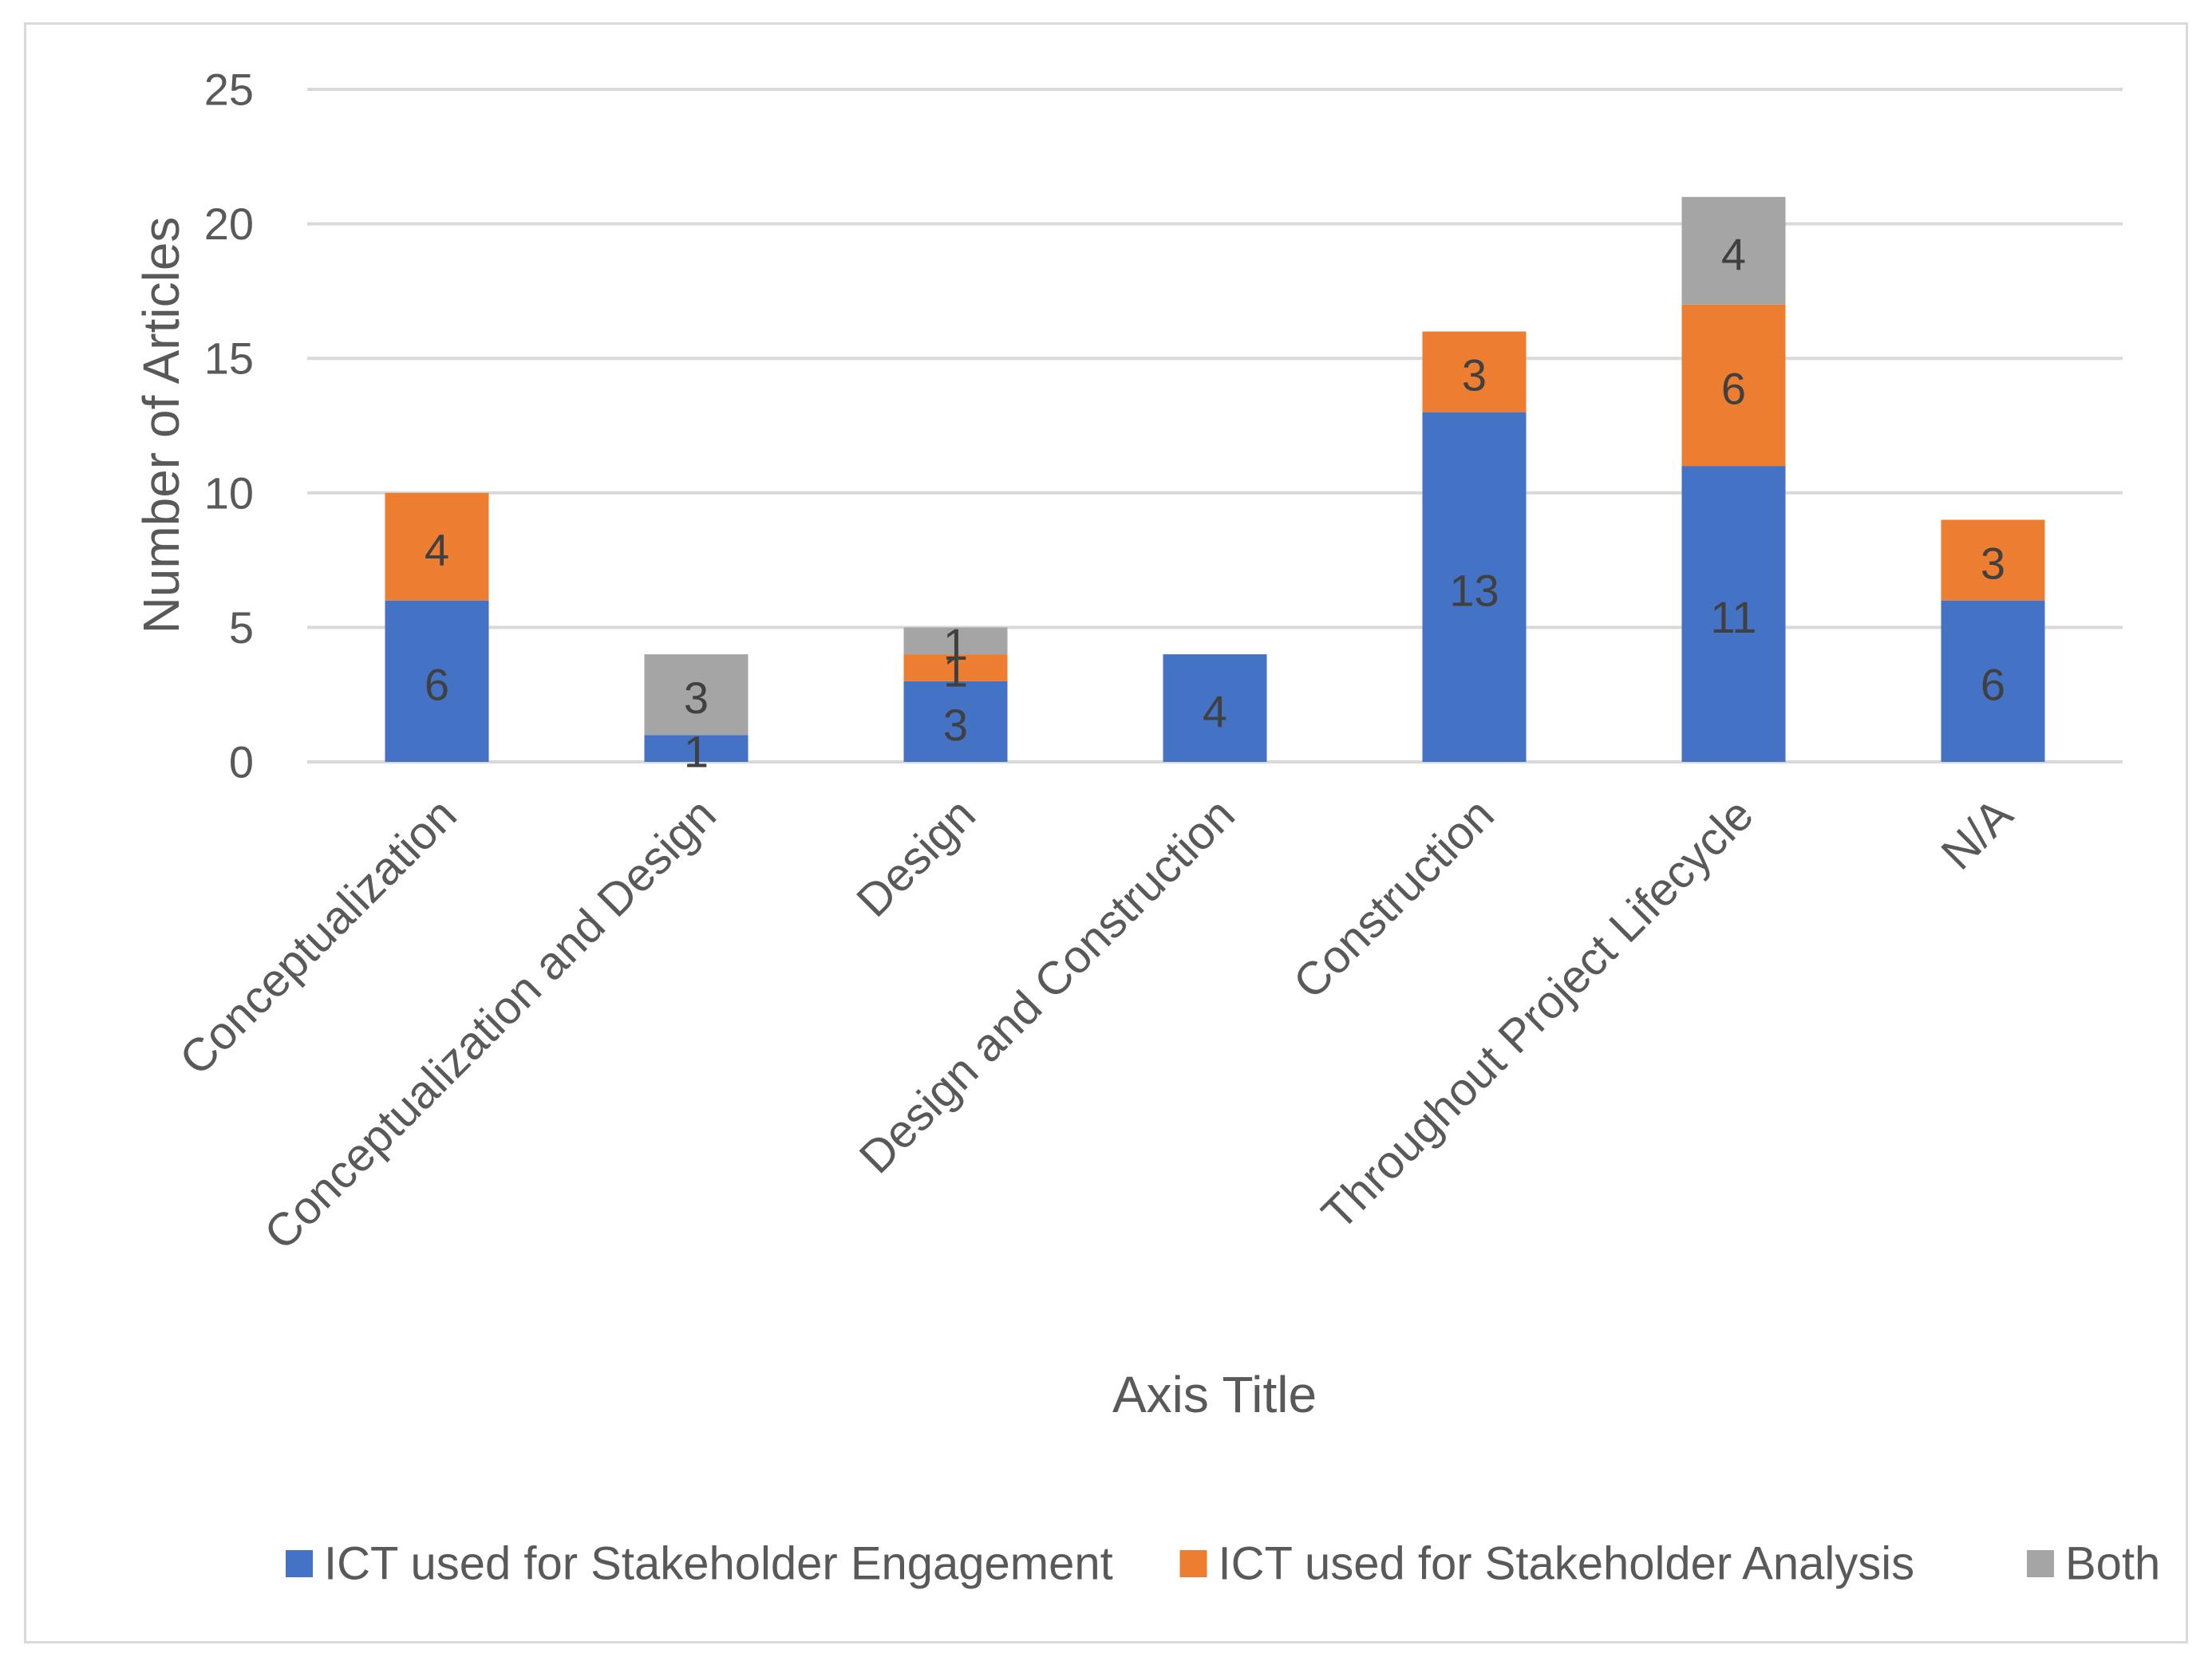 This screenshot has width=2212, height=1669. What do you see at coordinates (1538, 1014) in the screenshot?
I see `x-category-label-5: Throughout Project Lifecycle` at bounding box center [1538, 1014].